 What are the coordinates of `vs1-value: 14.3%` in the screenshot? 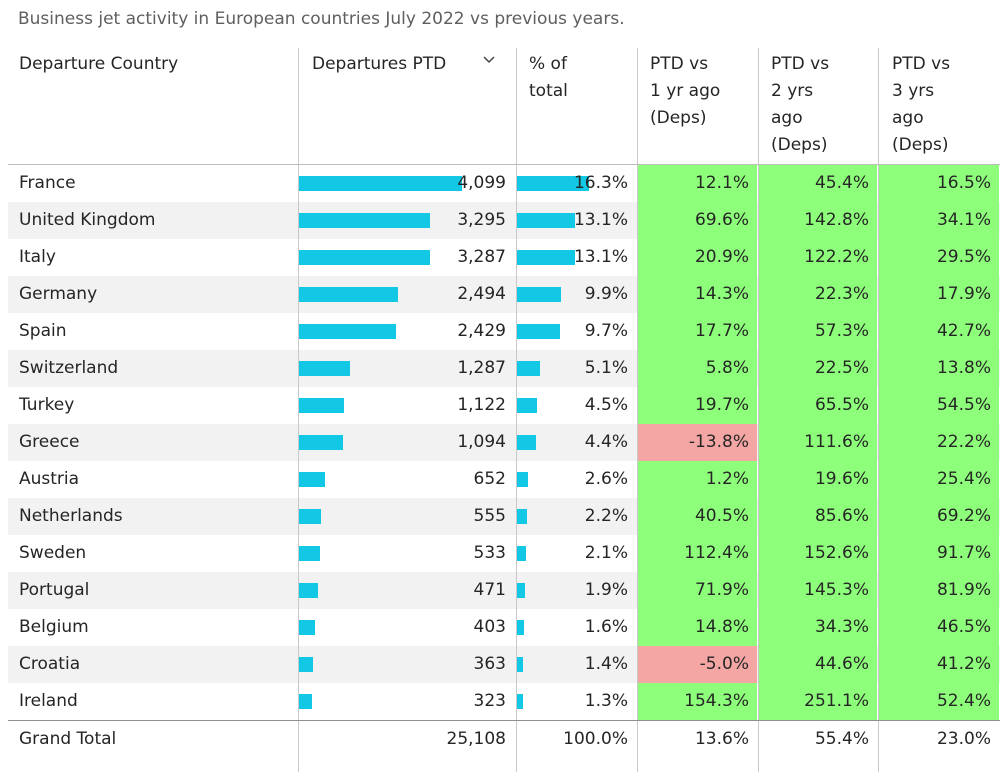 It's located at (721, 294).